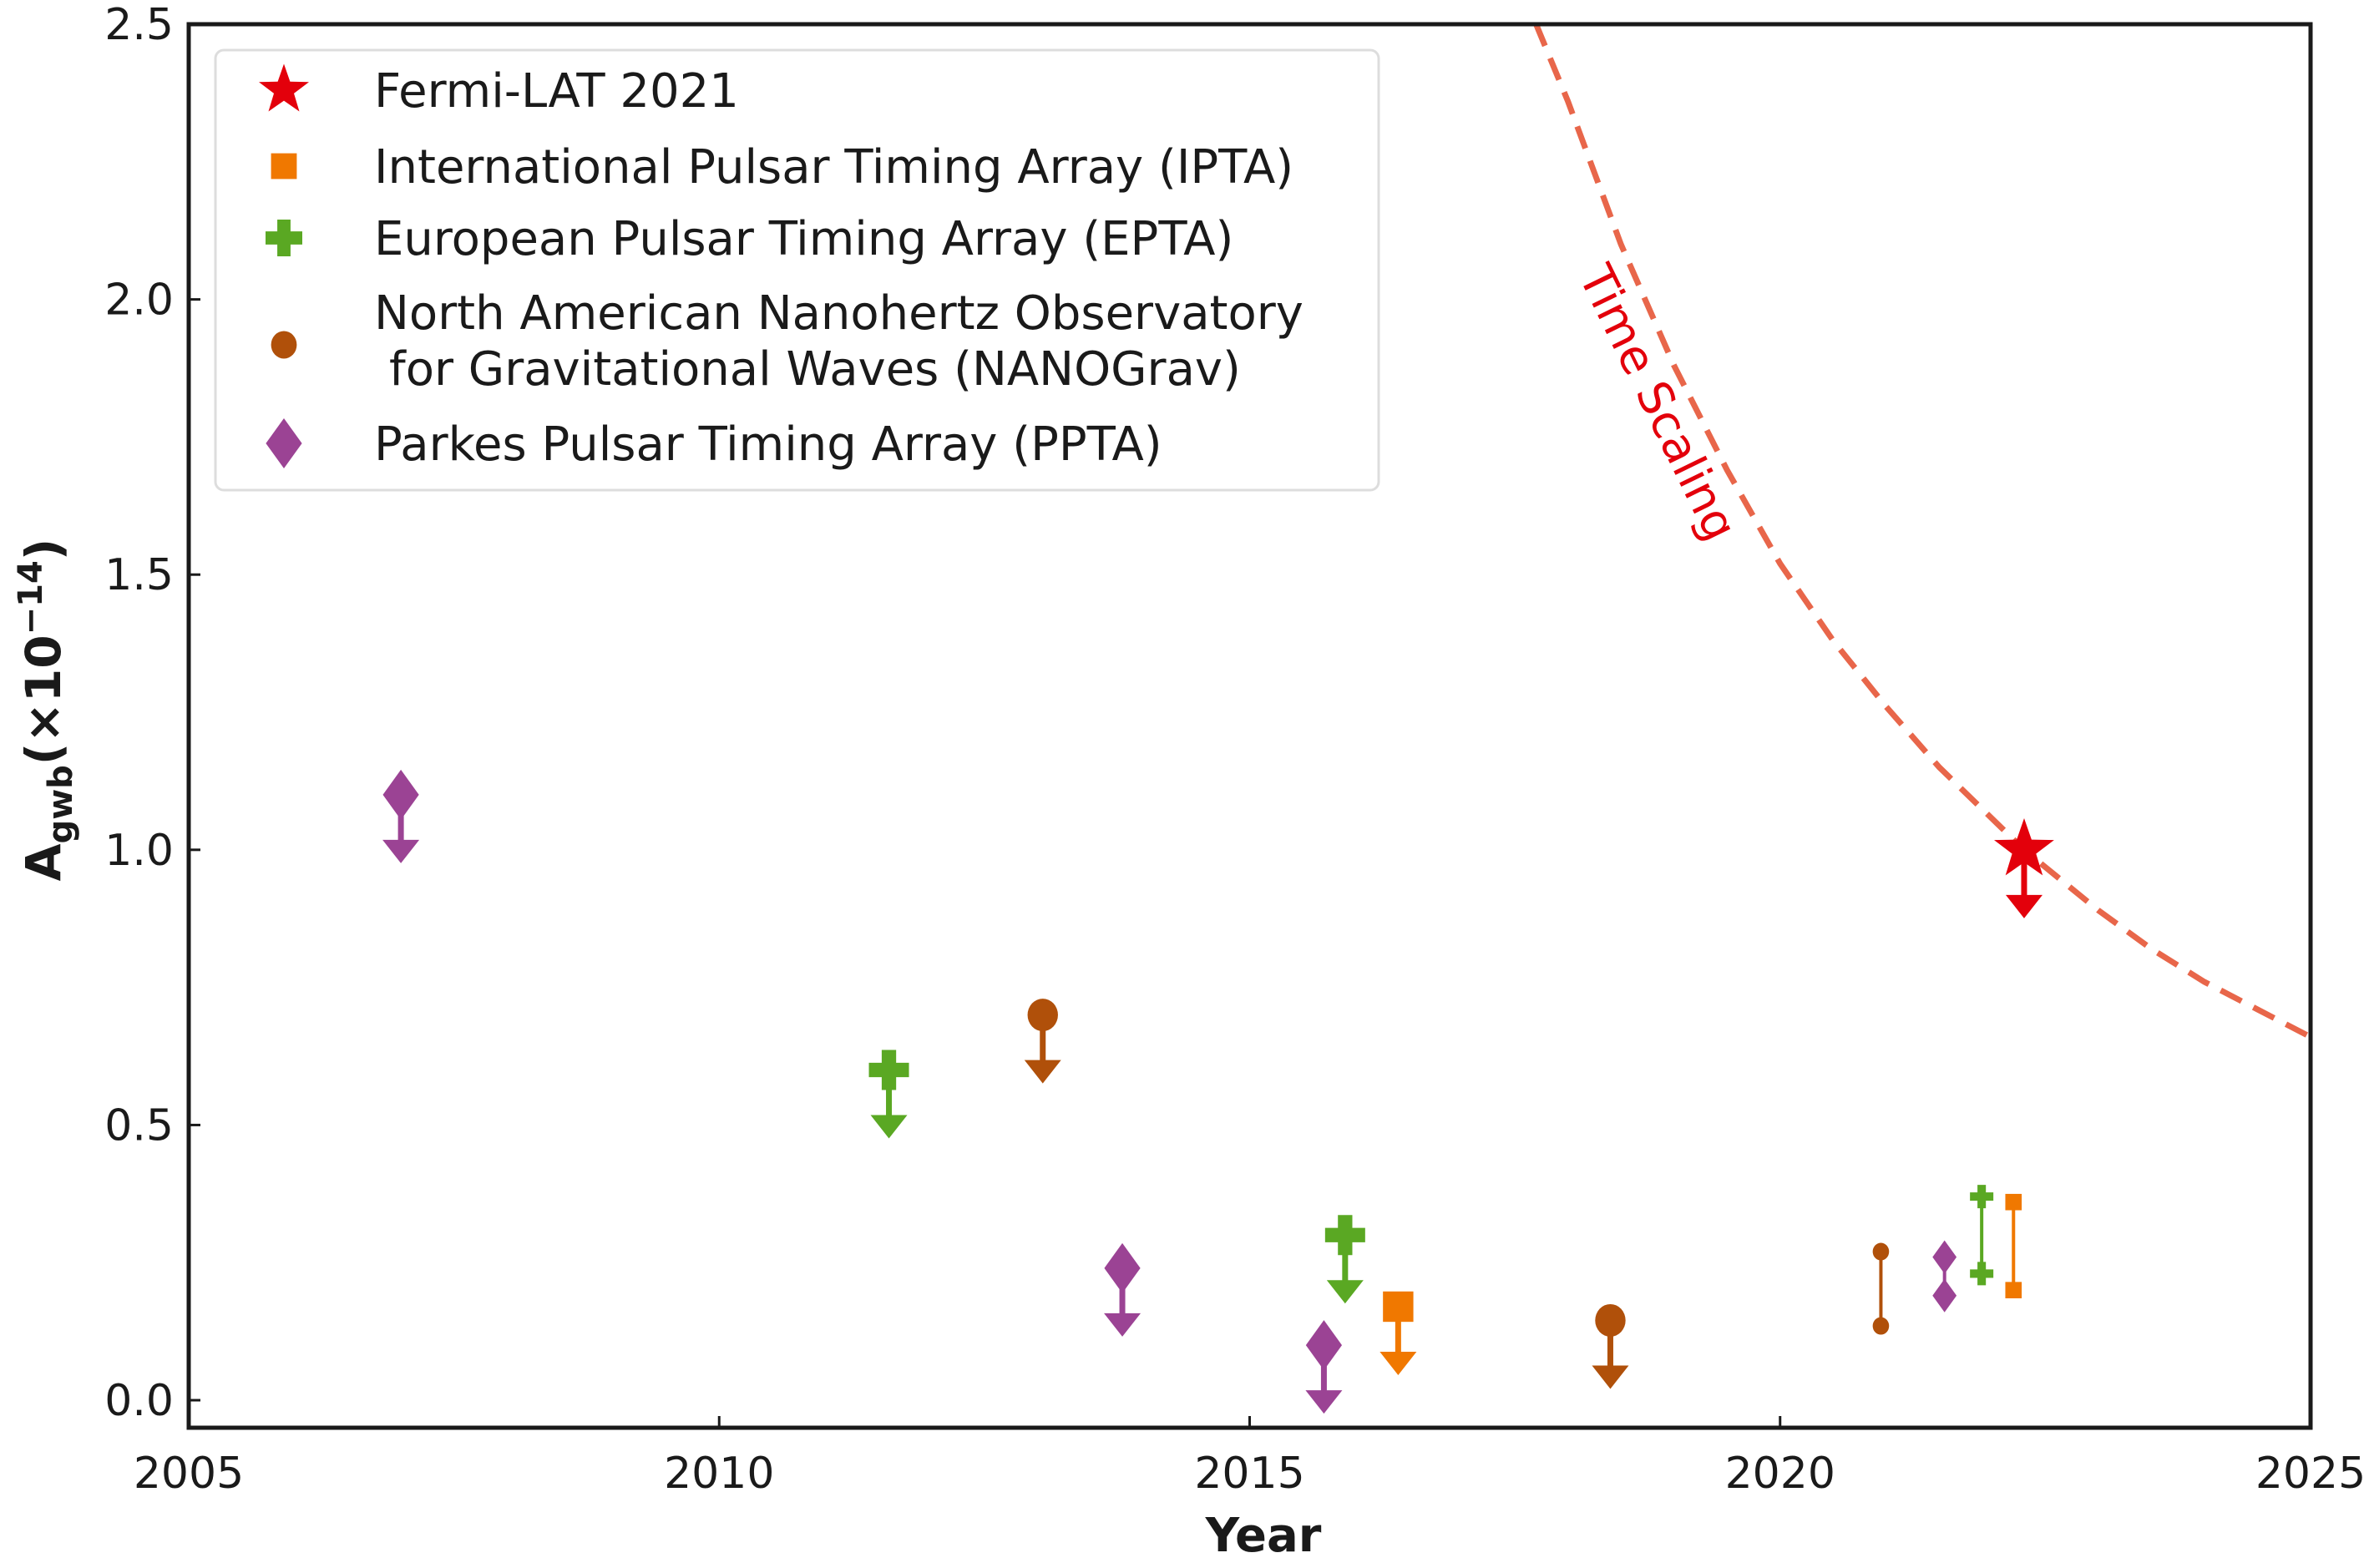  I want to click on y-tick-label: 2.5, so click(139, 25).